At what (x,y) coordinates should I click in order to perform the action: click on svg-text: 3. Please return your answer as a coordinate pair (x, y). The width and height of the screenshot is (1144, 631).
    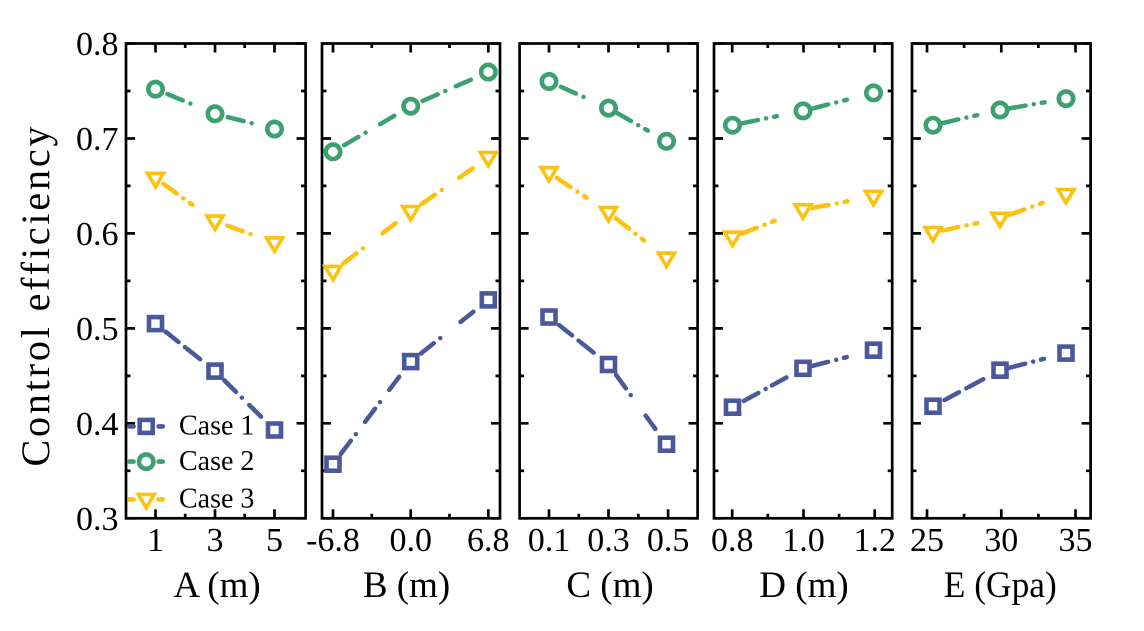
    Looking at the image, I should click on (215, 540).